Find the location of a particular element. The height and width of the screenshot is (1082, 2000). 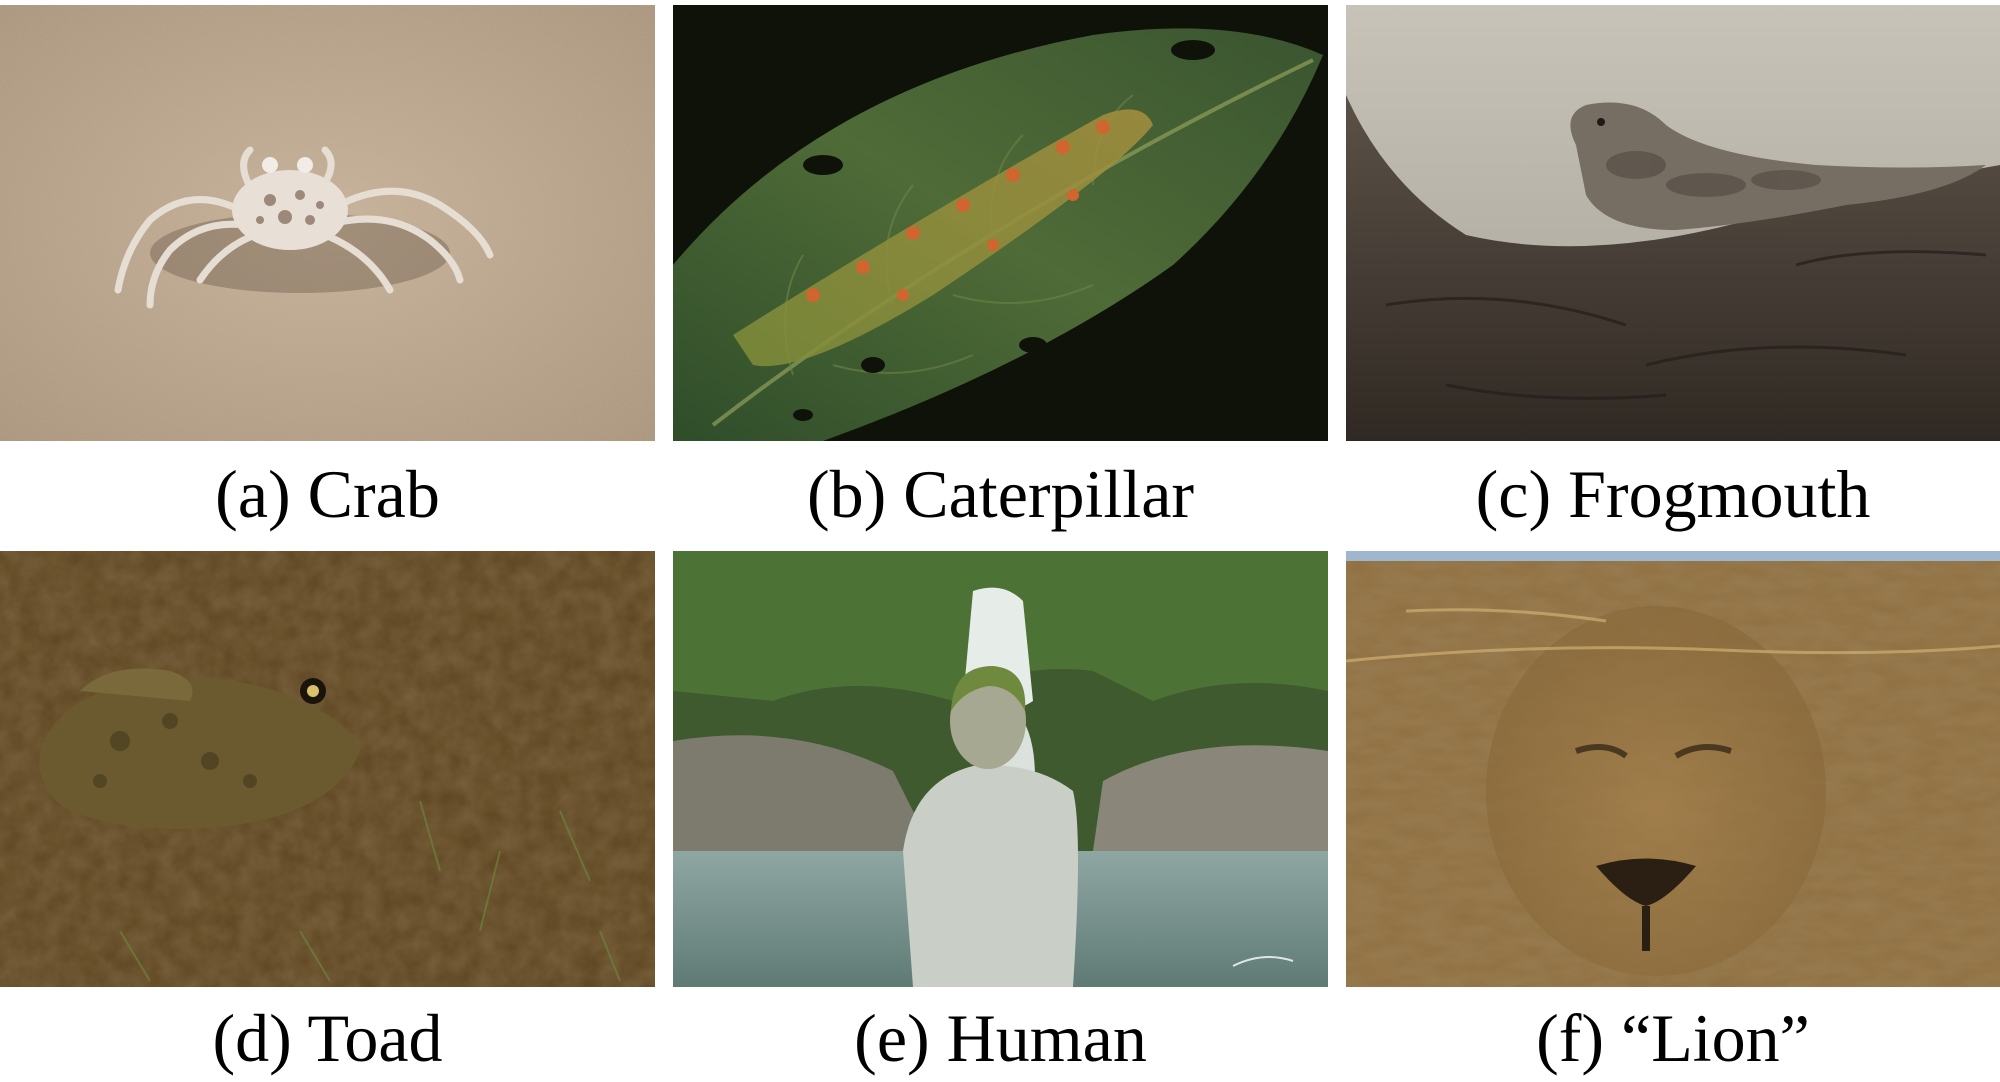

human-photo is located at coordinates (1000, 769).